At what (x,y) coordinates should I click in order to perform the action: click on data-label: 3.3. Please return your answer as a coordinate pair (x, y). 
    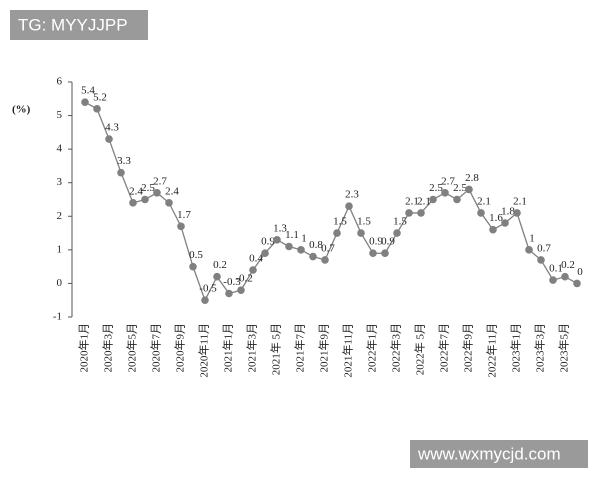
    Looking at the image, I should click on (124, 161).